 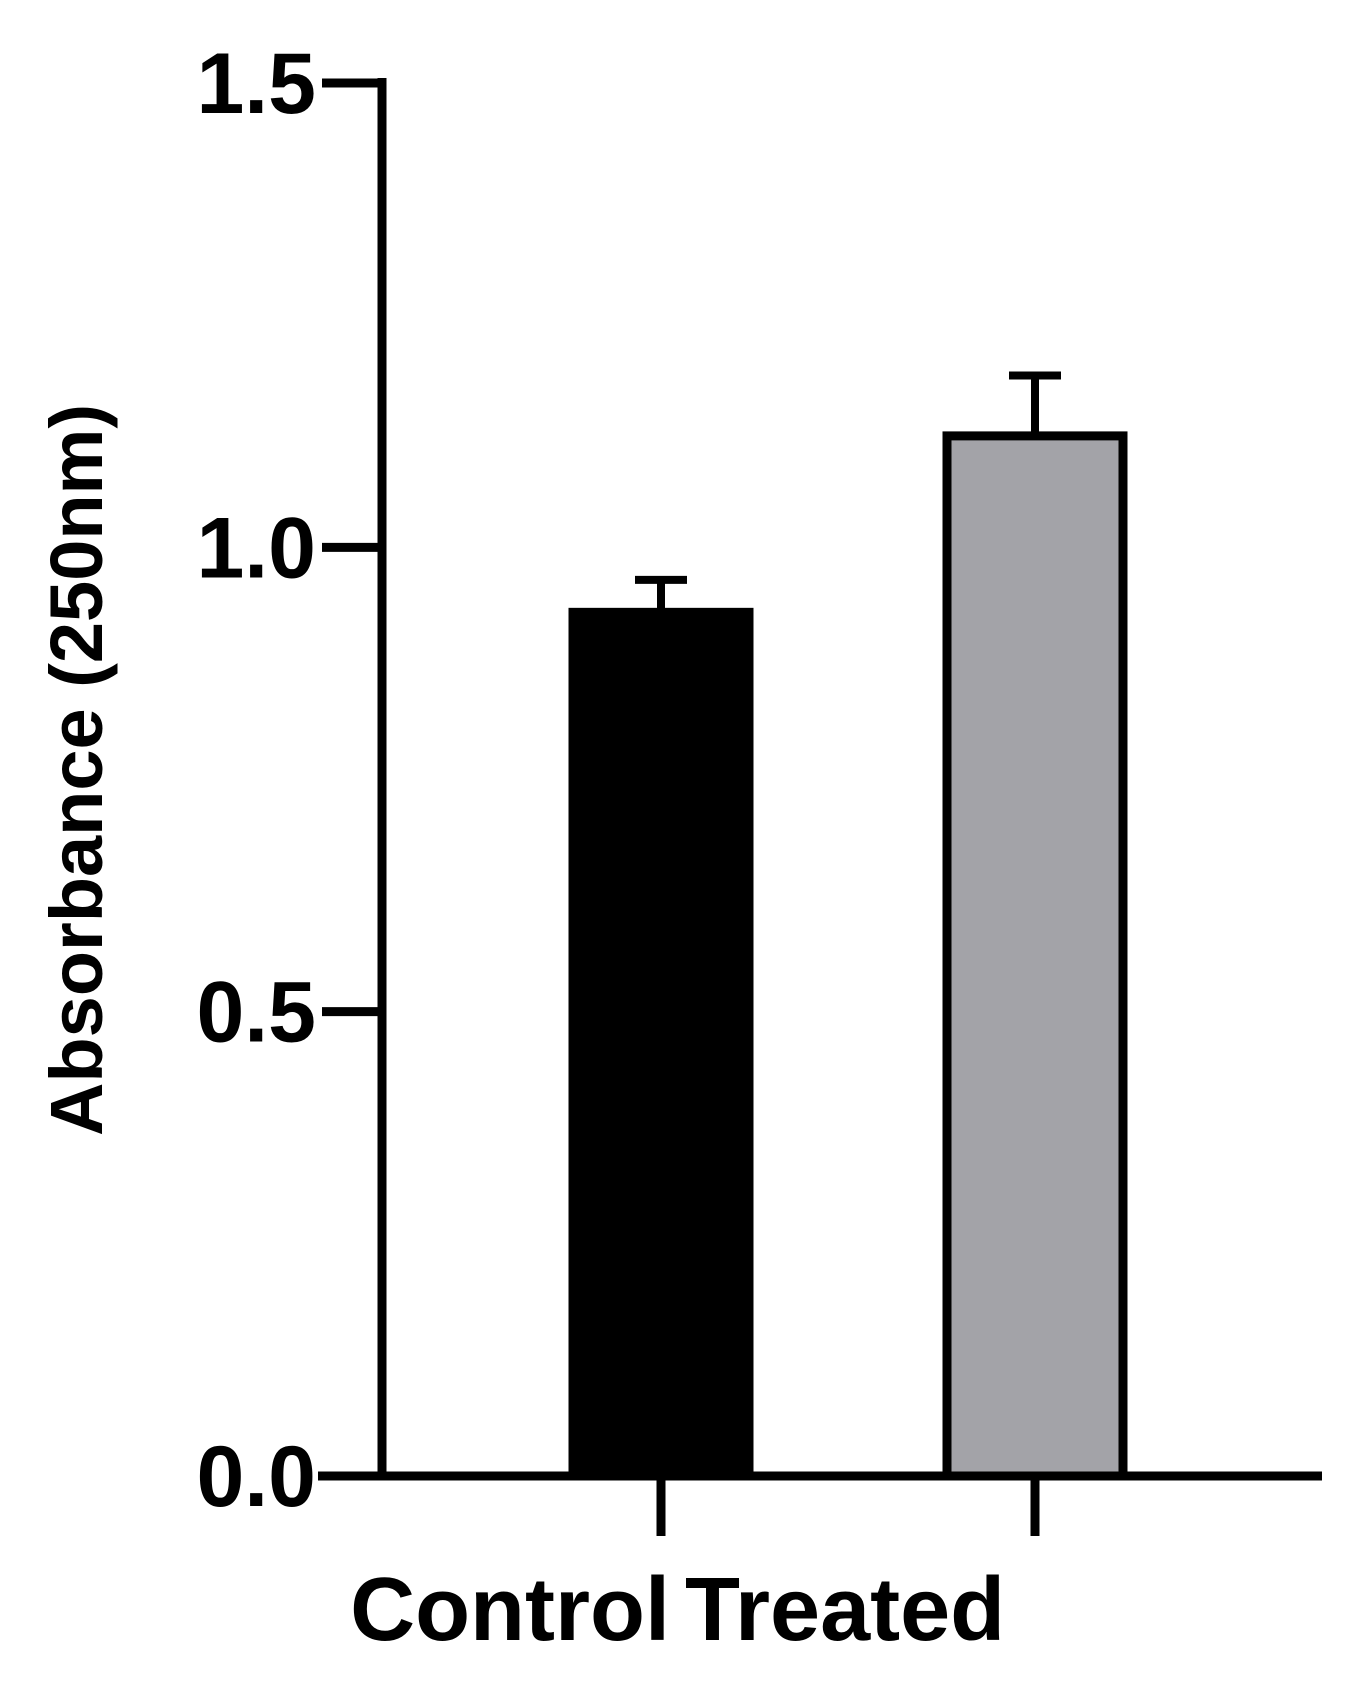 I want to click on x-ticks: Control Treated, so click(x=695, y=1568).